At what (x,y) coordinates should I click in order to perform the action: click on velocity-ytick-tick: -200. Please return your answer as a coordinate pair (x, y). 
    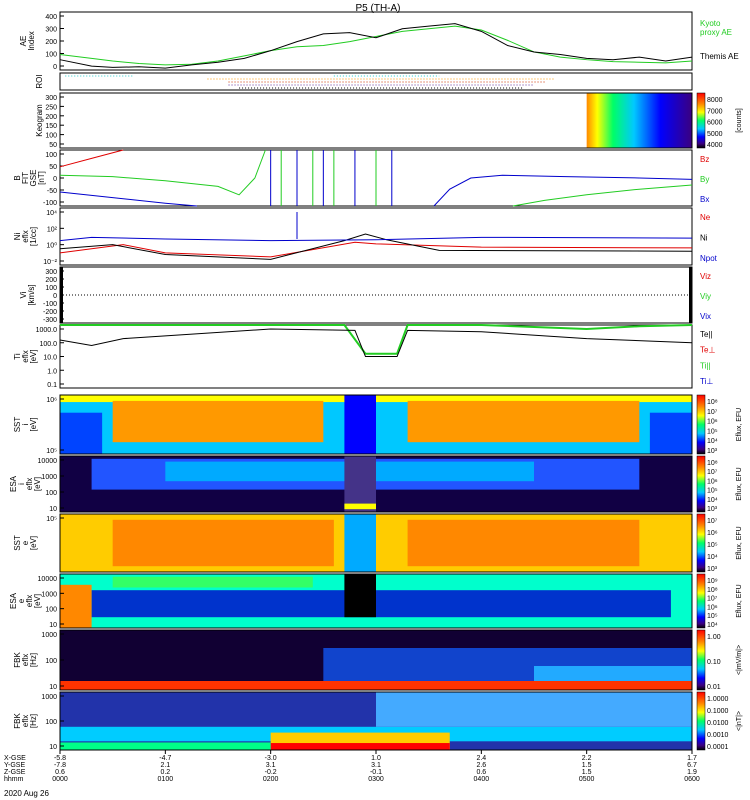
    Looking at the image, I should click on (50, 312).